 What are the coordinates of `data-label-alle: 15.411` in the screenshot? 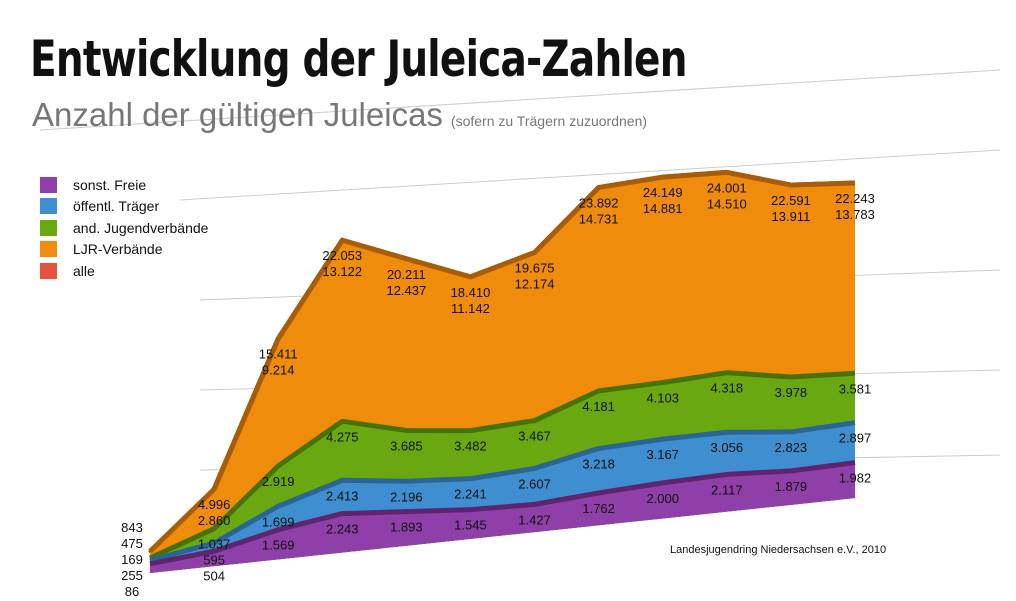 It's located at (278, 354).